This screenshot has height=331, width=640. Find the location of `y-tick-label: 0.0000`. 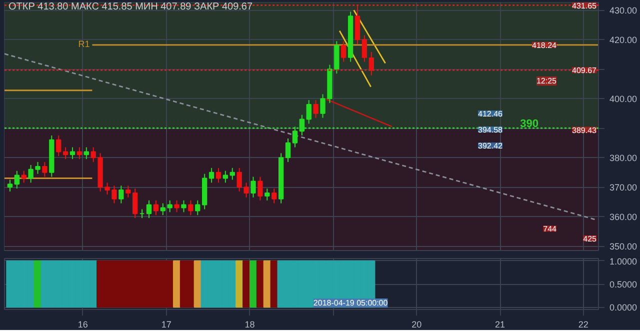

y-tick-label: 0.0000 is located at coordinates (624, 307).